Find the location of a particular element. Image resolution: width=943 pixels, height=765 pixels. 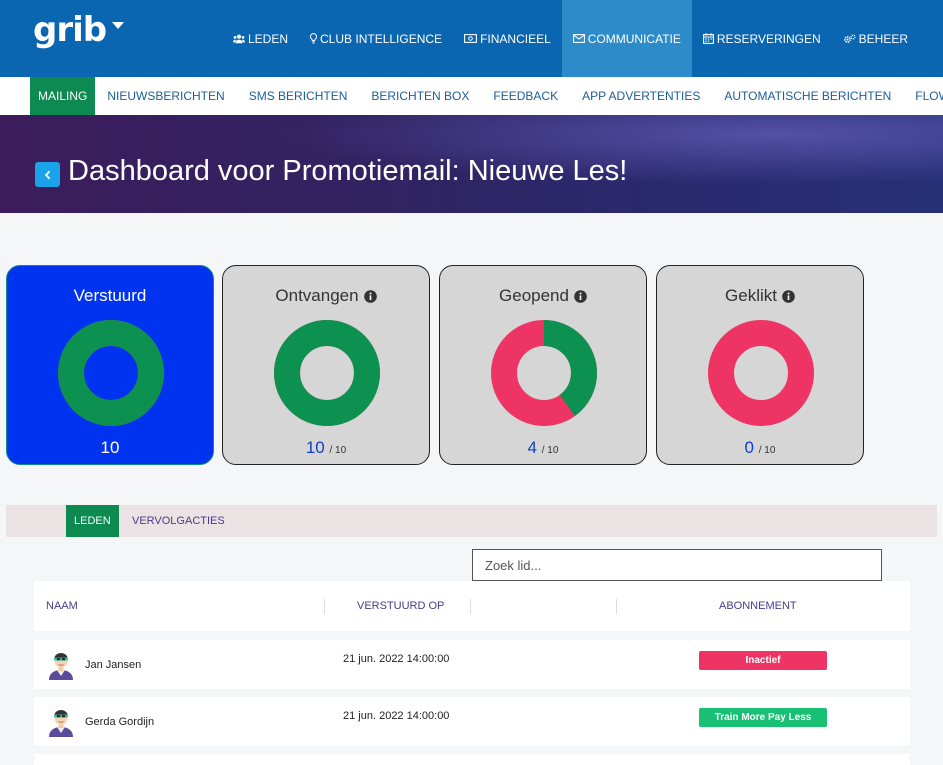

stat-card-title: Ontvangen is located at coordinates (317, 295).